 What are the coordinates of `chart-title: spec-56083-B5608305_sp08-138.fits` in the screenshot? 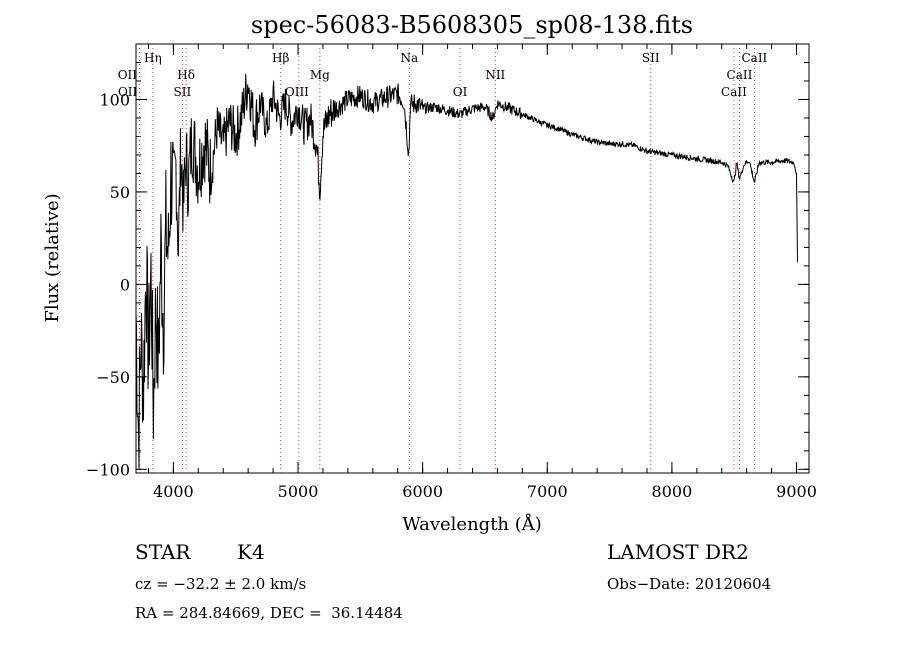 It's located at (472, 25).